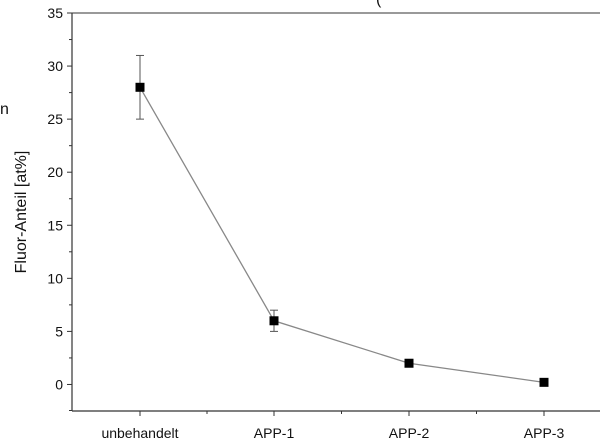  I want to click on y-tick-label: 20, so click(55, 172).